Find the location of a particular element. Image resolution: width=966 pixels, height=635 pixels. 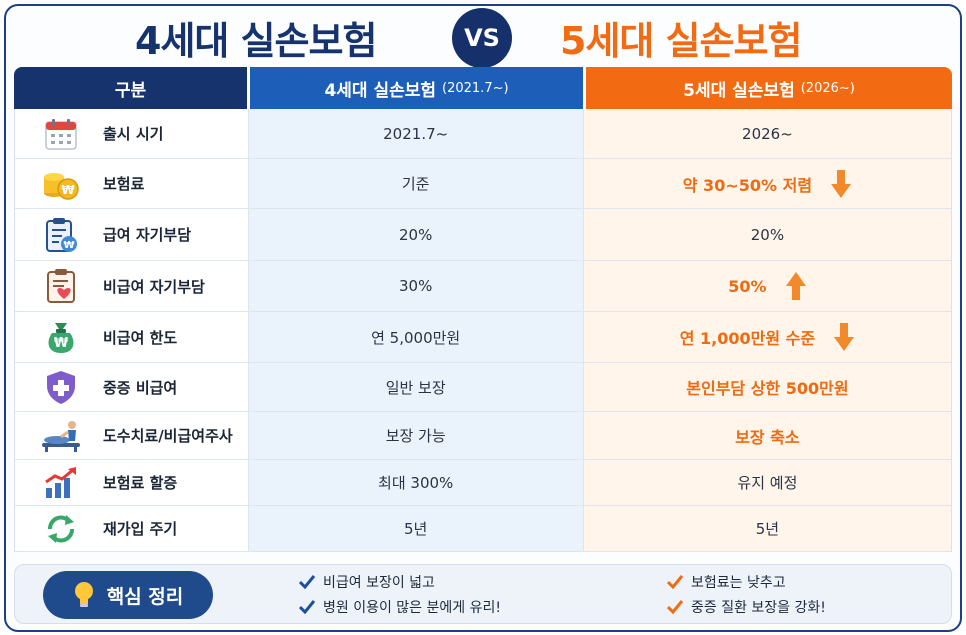

row-category: ₩ 보험료 is located at coordinates (131, 183).